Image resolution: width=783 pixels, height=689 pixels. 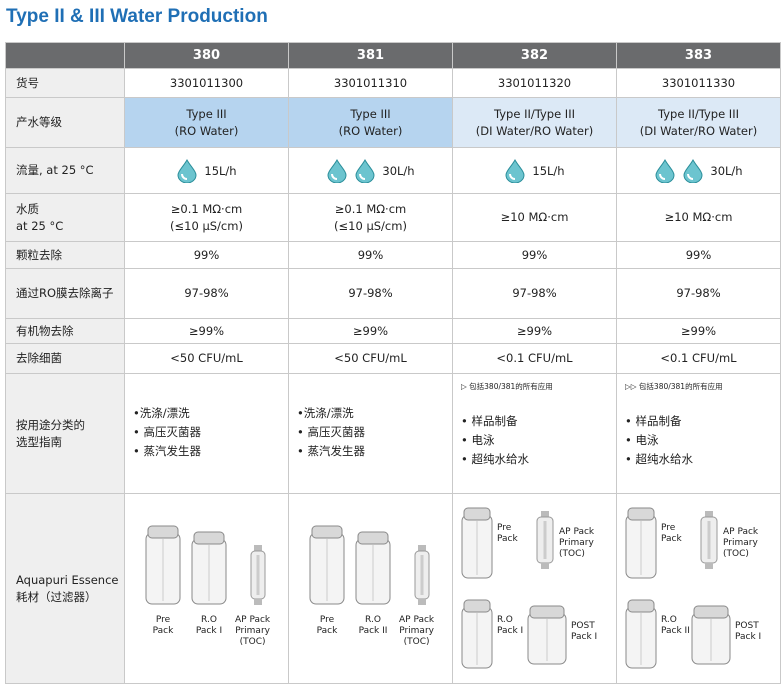 What do you see at coordinates (206, 55) in the screenshot?
I see `column-header: 380` at bounding box center [206, 55].